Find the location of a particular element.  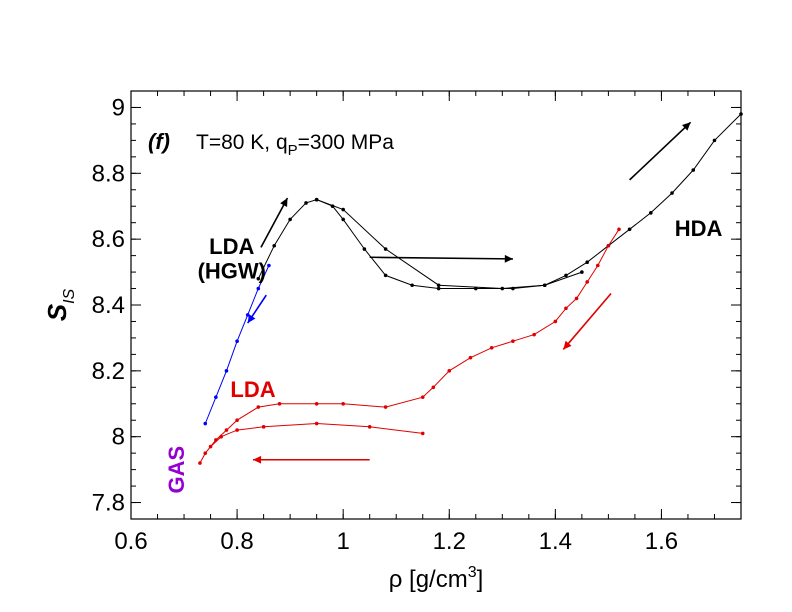

x-tick-label: 0.8 is located at coordinates (236, 541).